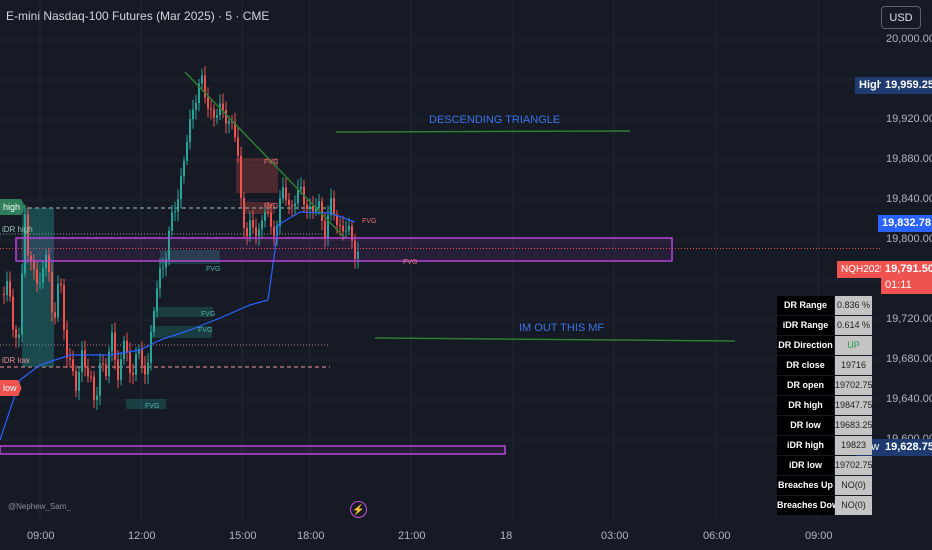 The image size is (932, 550). I want to click on time-axis-tick: 15:00, so click(243, 536).